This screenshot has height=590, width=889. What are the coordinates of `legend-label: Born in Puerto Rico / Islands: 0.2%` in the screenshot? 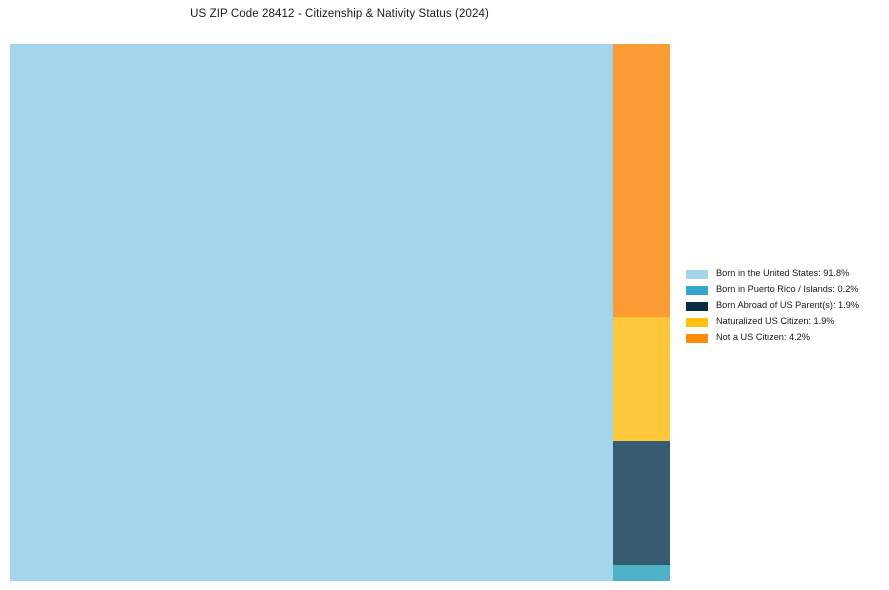 It's located at (787, 289).